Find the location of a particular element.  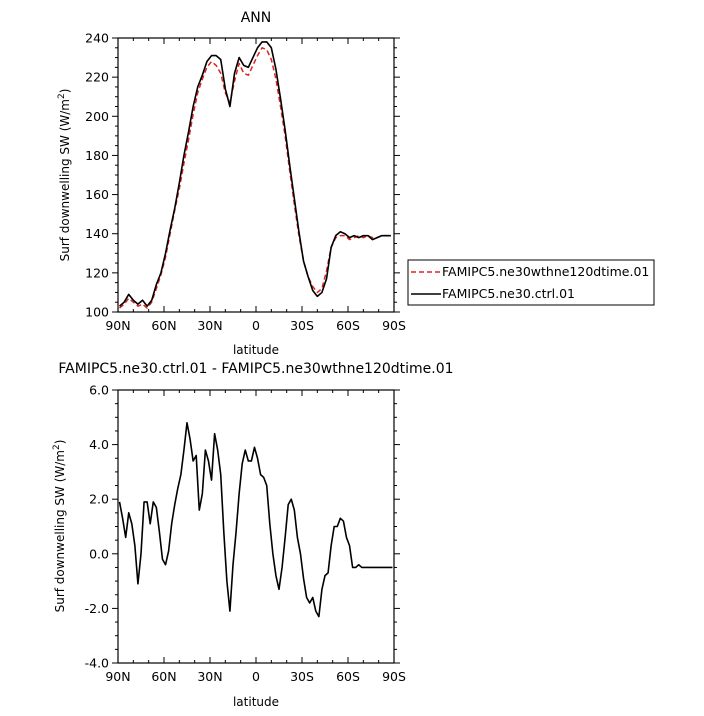

y-tick-label: 220 is located at coordinates (97, 77).